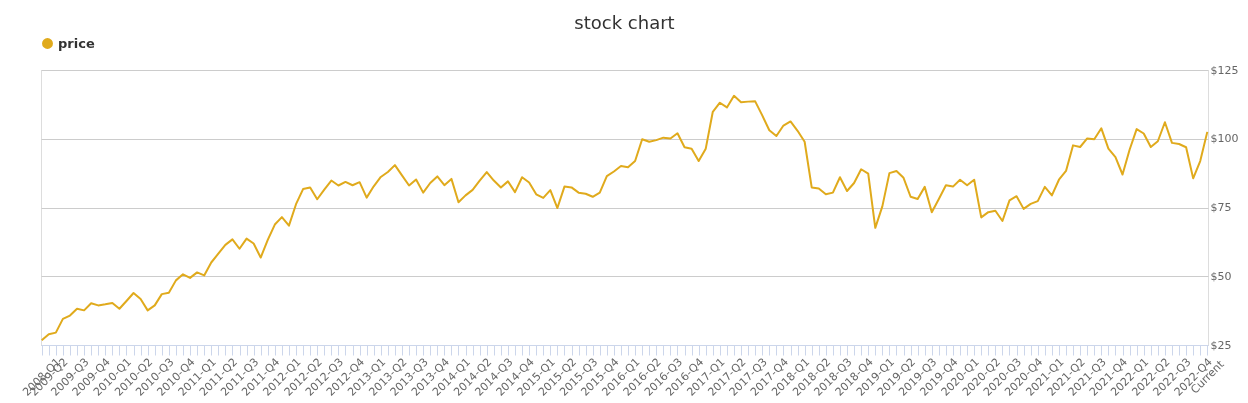 The width and height of the screenshot is (1248, 403). Describe the element at coordinates (1221, 345) in the screenshot. I see `y-tick-label: $25` at that location.